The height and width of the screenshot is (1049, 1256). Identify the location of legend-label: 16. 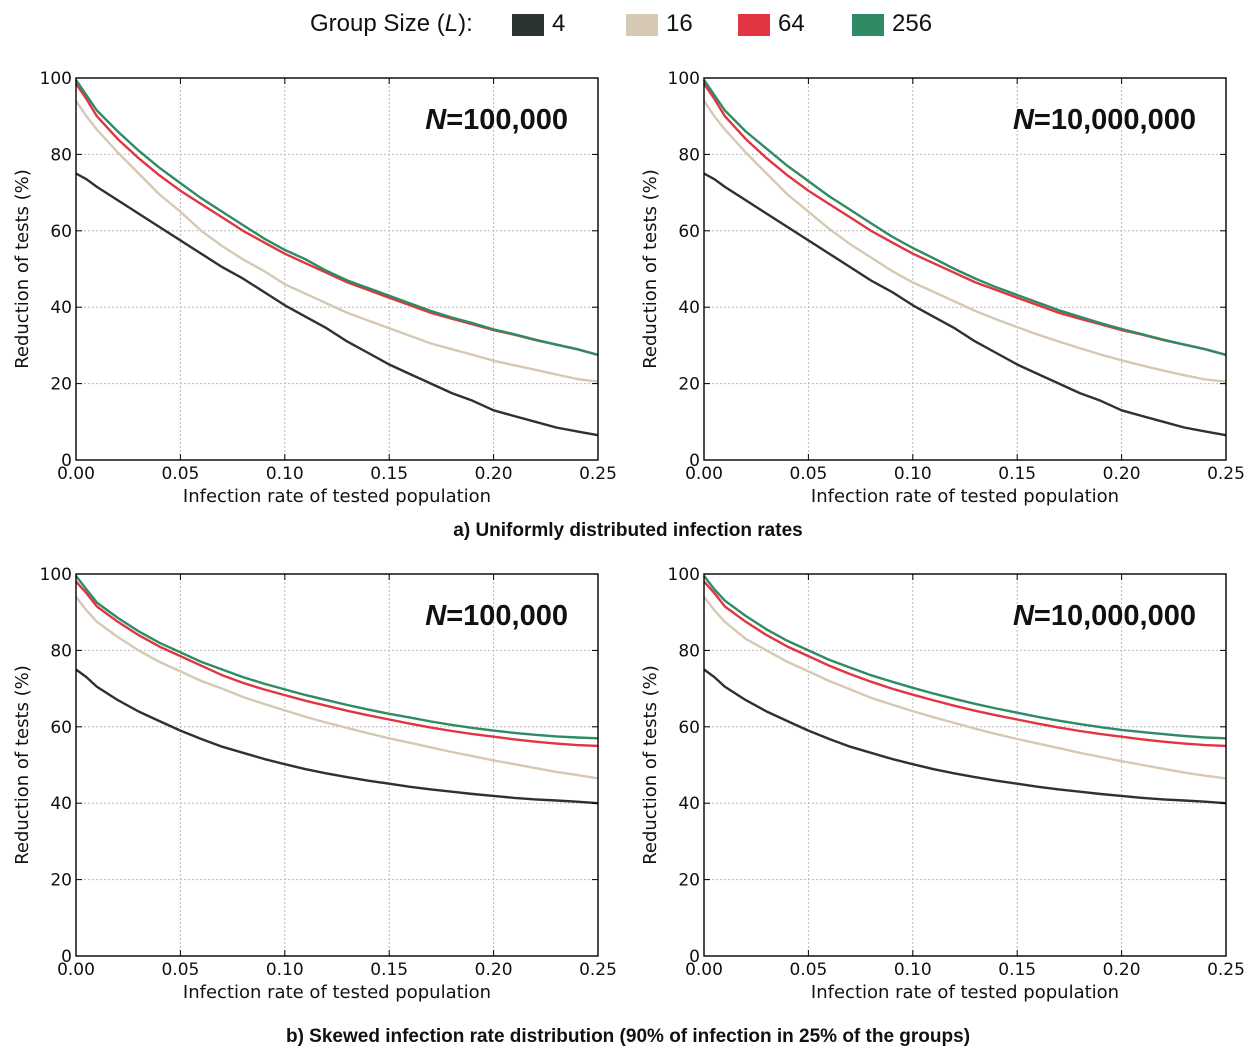
(679, 23).